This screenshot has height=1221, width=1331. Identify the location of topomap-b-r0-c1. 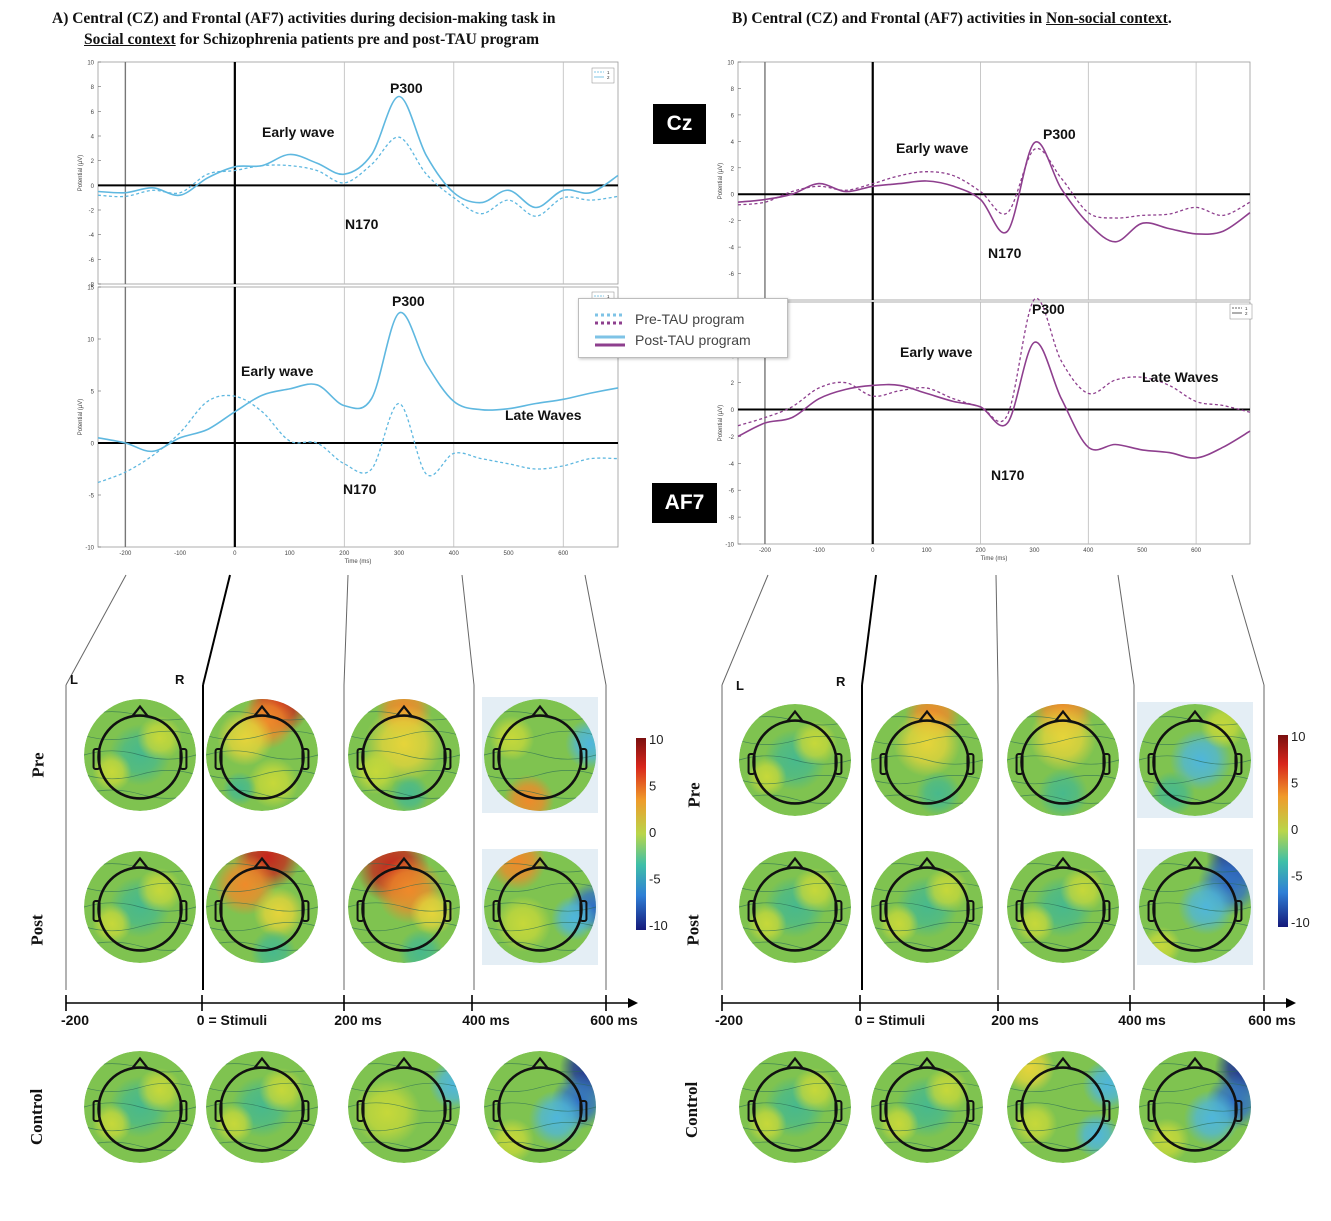
(927, 760).